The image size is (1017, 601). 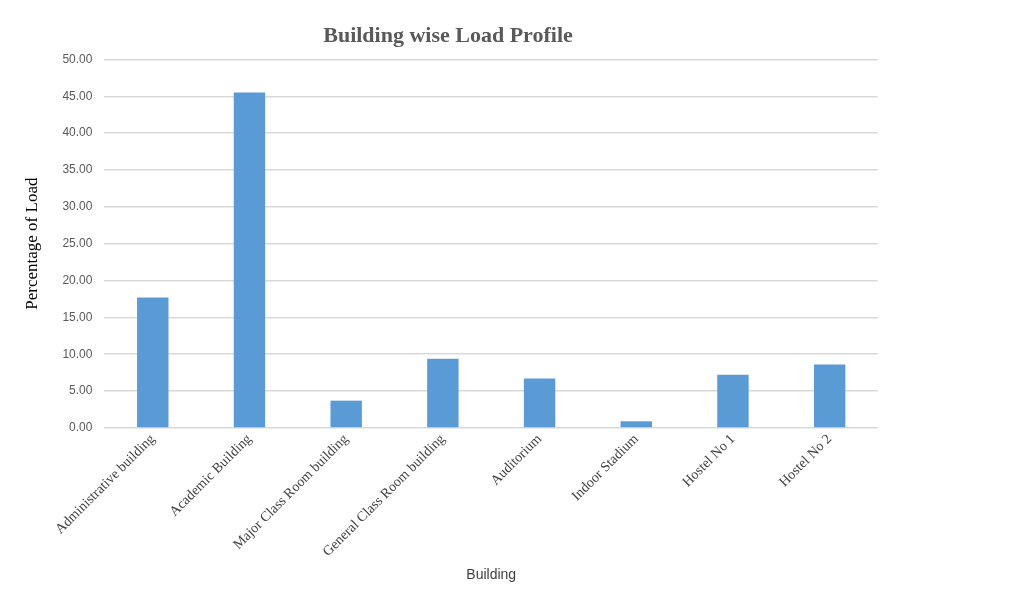 What do you see at coordinates (31, 243) in the screenshot?
I see `y-axis-title: Percentage of Load` at bounding box center [31, 243].